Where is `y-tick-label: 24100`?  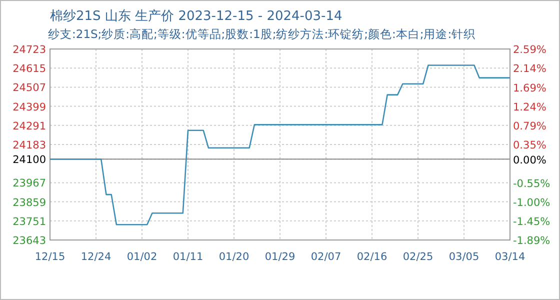 y-tick-label: 24100 is located at coordinates (29, 160).